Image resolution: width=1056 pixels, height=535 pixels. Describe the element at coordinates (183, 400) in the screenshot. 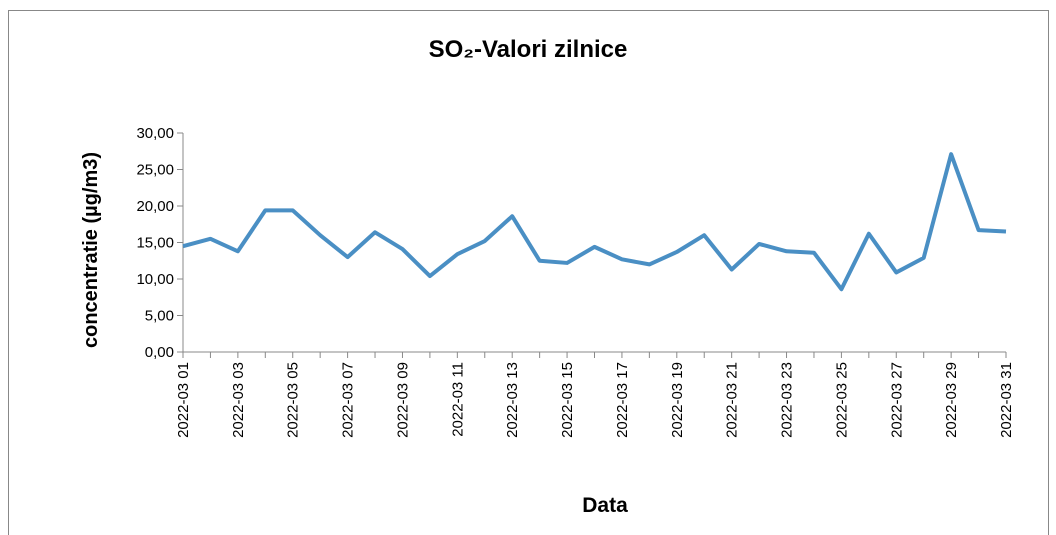

I see `x-tick-label: 2022-03 01` at that location.